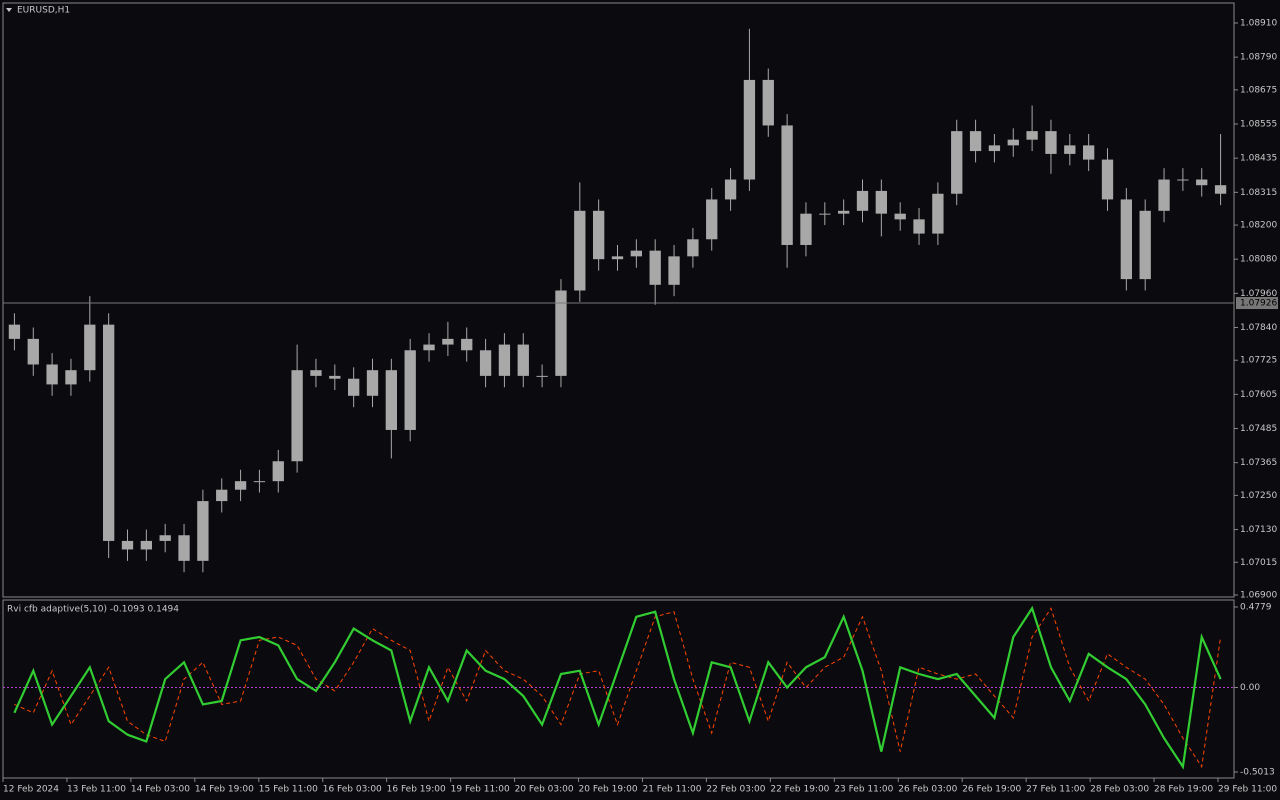 The image size is (1280, 800). Describe the element at coordinates (608, 790) in the screenshot. I see `x-tick-label: 20 Feb 19:00` at that location.